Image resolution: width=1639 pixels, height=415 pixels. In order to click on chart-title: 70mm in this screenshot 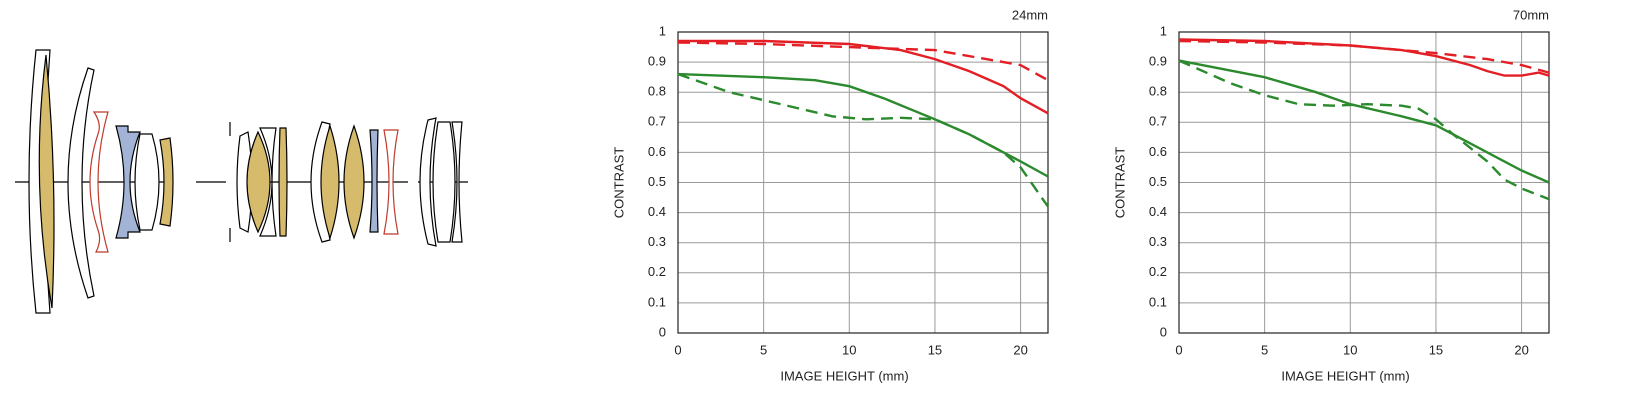, I will do `click(1531, 14)`.